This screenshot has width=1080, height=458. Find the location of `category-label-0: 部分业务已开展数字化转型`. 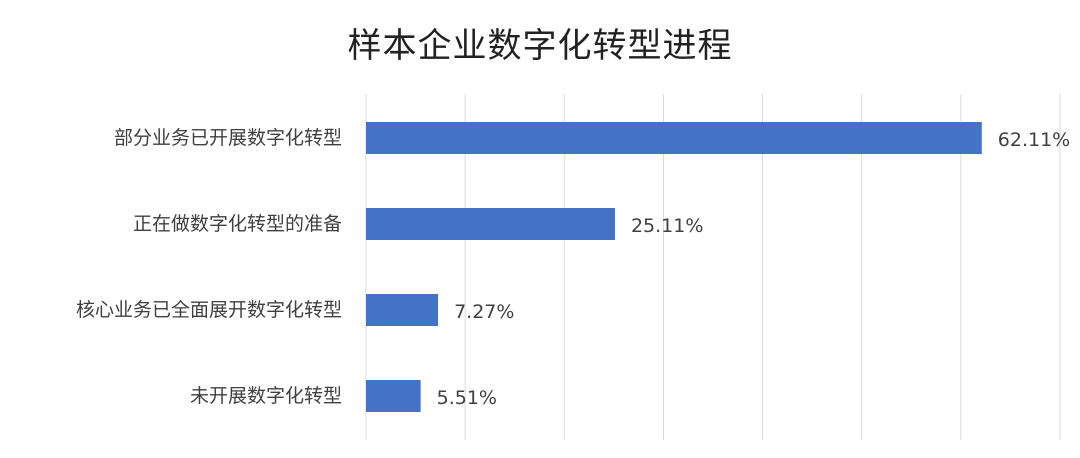

category-label-0: 部分业务已开展数字化转型 is located at coordinates (228, 138).